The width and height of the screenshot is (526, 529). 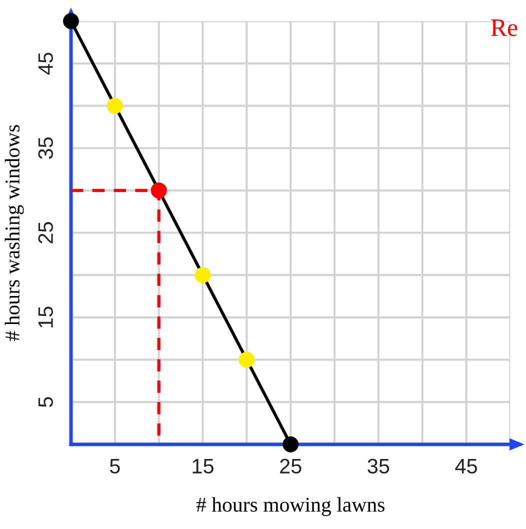 I want to click on annotation: Re, so click(x=504, y=27).